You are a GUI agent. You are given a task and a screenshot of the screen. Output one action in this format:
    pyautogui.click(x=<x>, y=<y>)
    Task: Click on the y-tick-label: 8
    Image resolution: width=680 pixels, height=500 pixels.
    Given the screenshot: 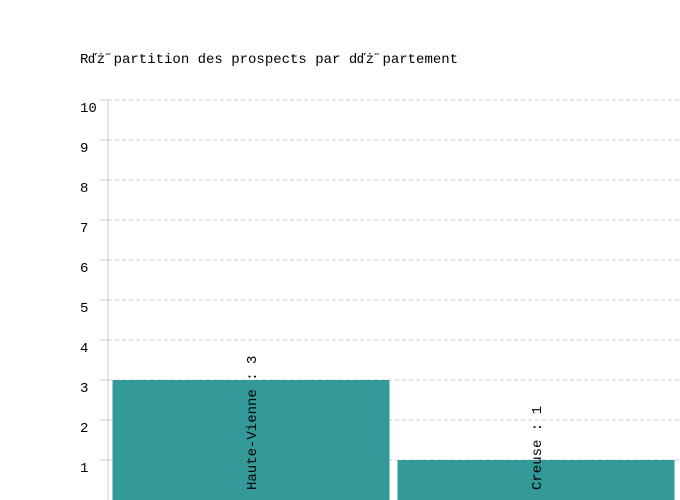 What is the action you would take?
    pyautogui.click(x=84, y=189)
    